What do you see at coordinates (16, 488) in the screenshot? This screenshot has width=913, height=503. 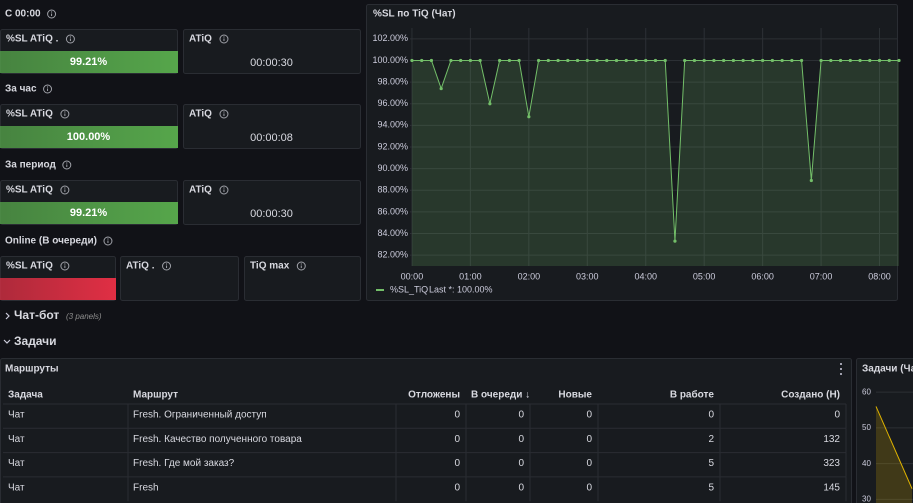 I see `table-cell: Чат` at bounding box center [16, 488].